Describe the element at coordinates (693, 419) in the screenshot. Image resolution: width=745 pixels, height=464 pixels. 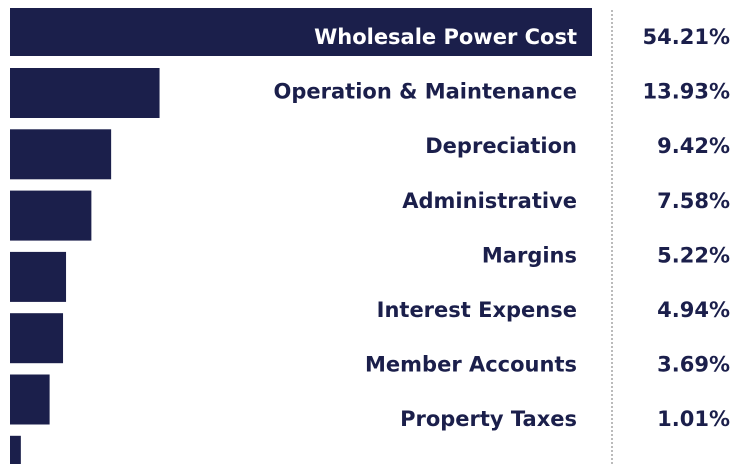
I see `value-label: 1.01%` at that location.